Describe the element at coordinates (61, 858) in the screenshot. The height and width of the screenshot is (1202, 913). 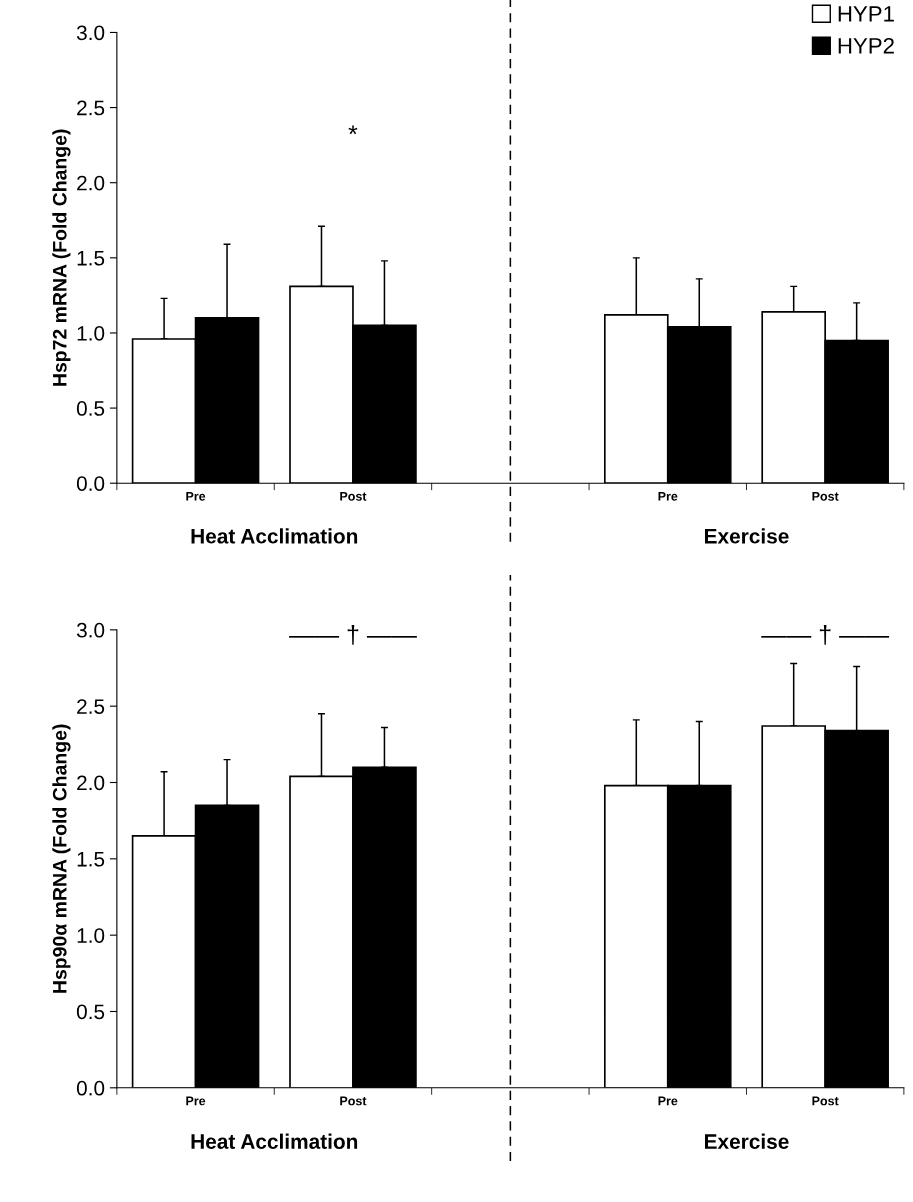
I see `y-axis-title: Hsp90α mRNA (Fold Change)` at that location.